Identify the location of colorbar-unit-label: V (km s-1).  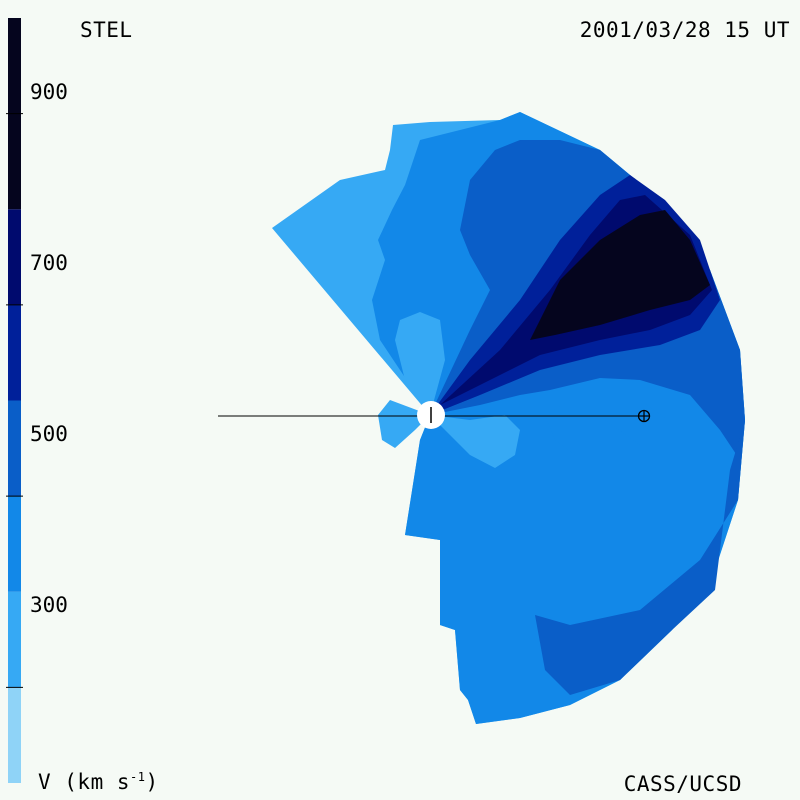
(98, 782).